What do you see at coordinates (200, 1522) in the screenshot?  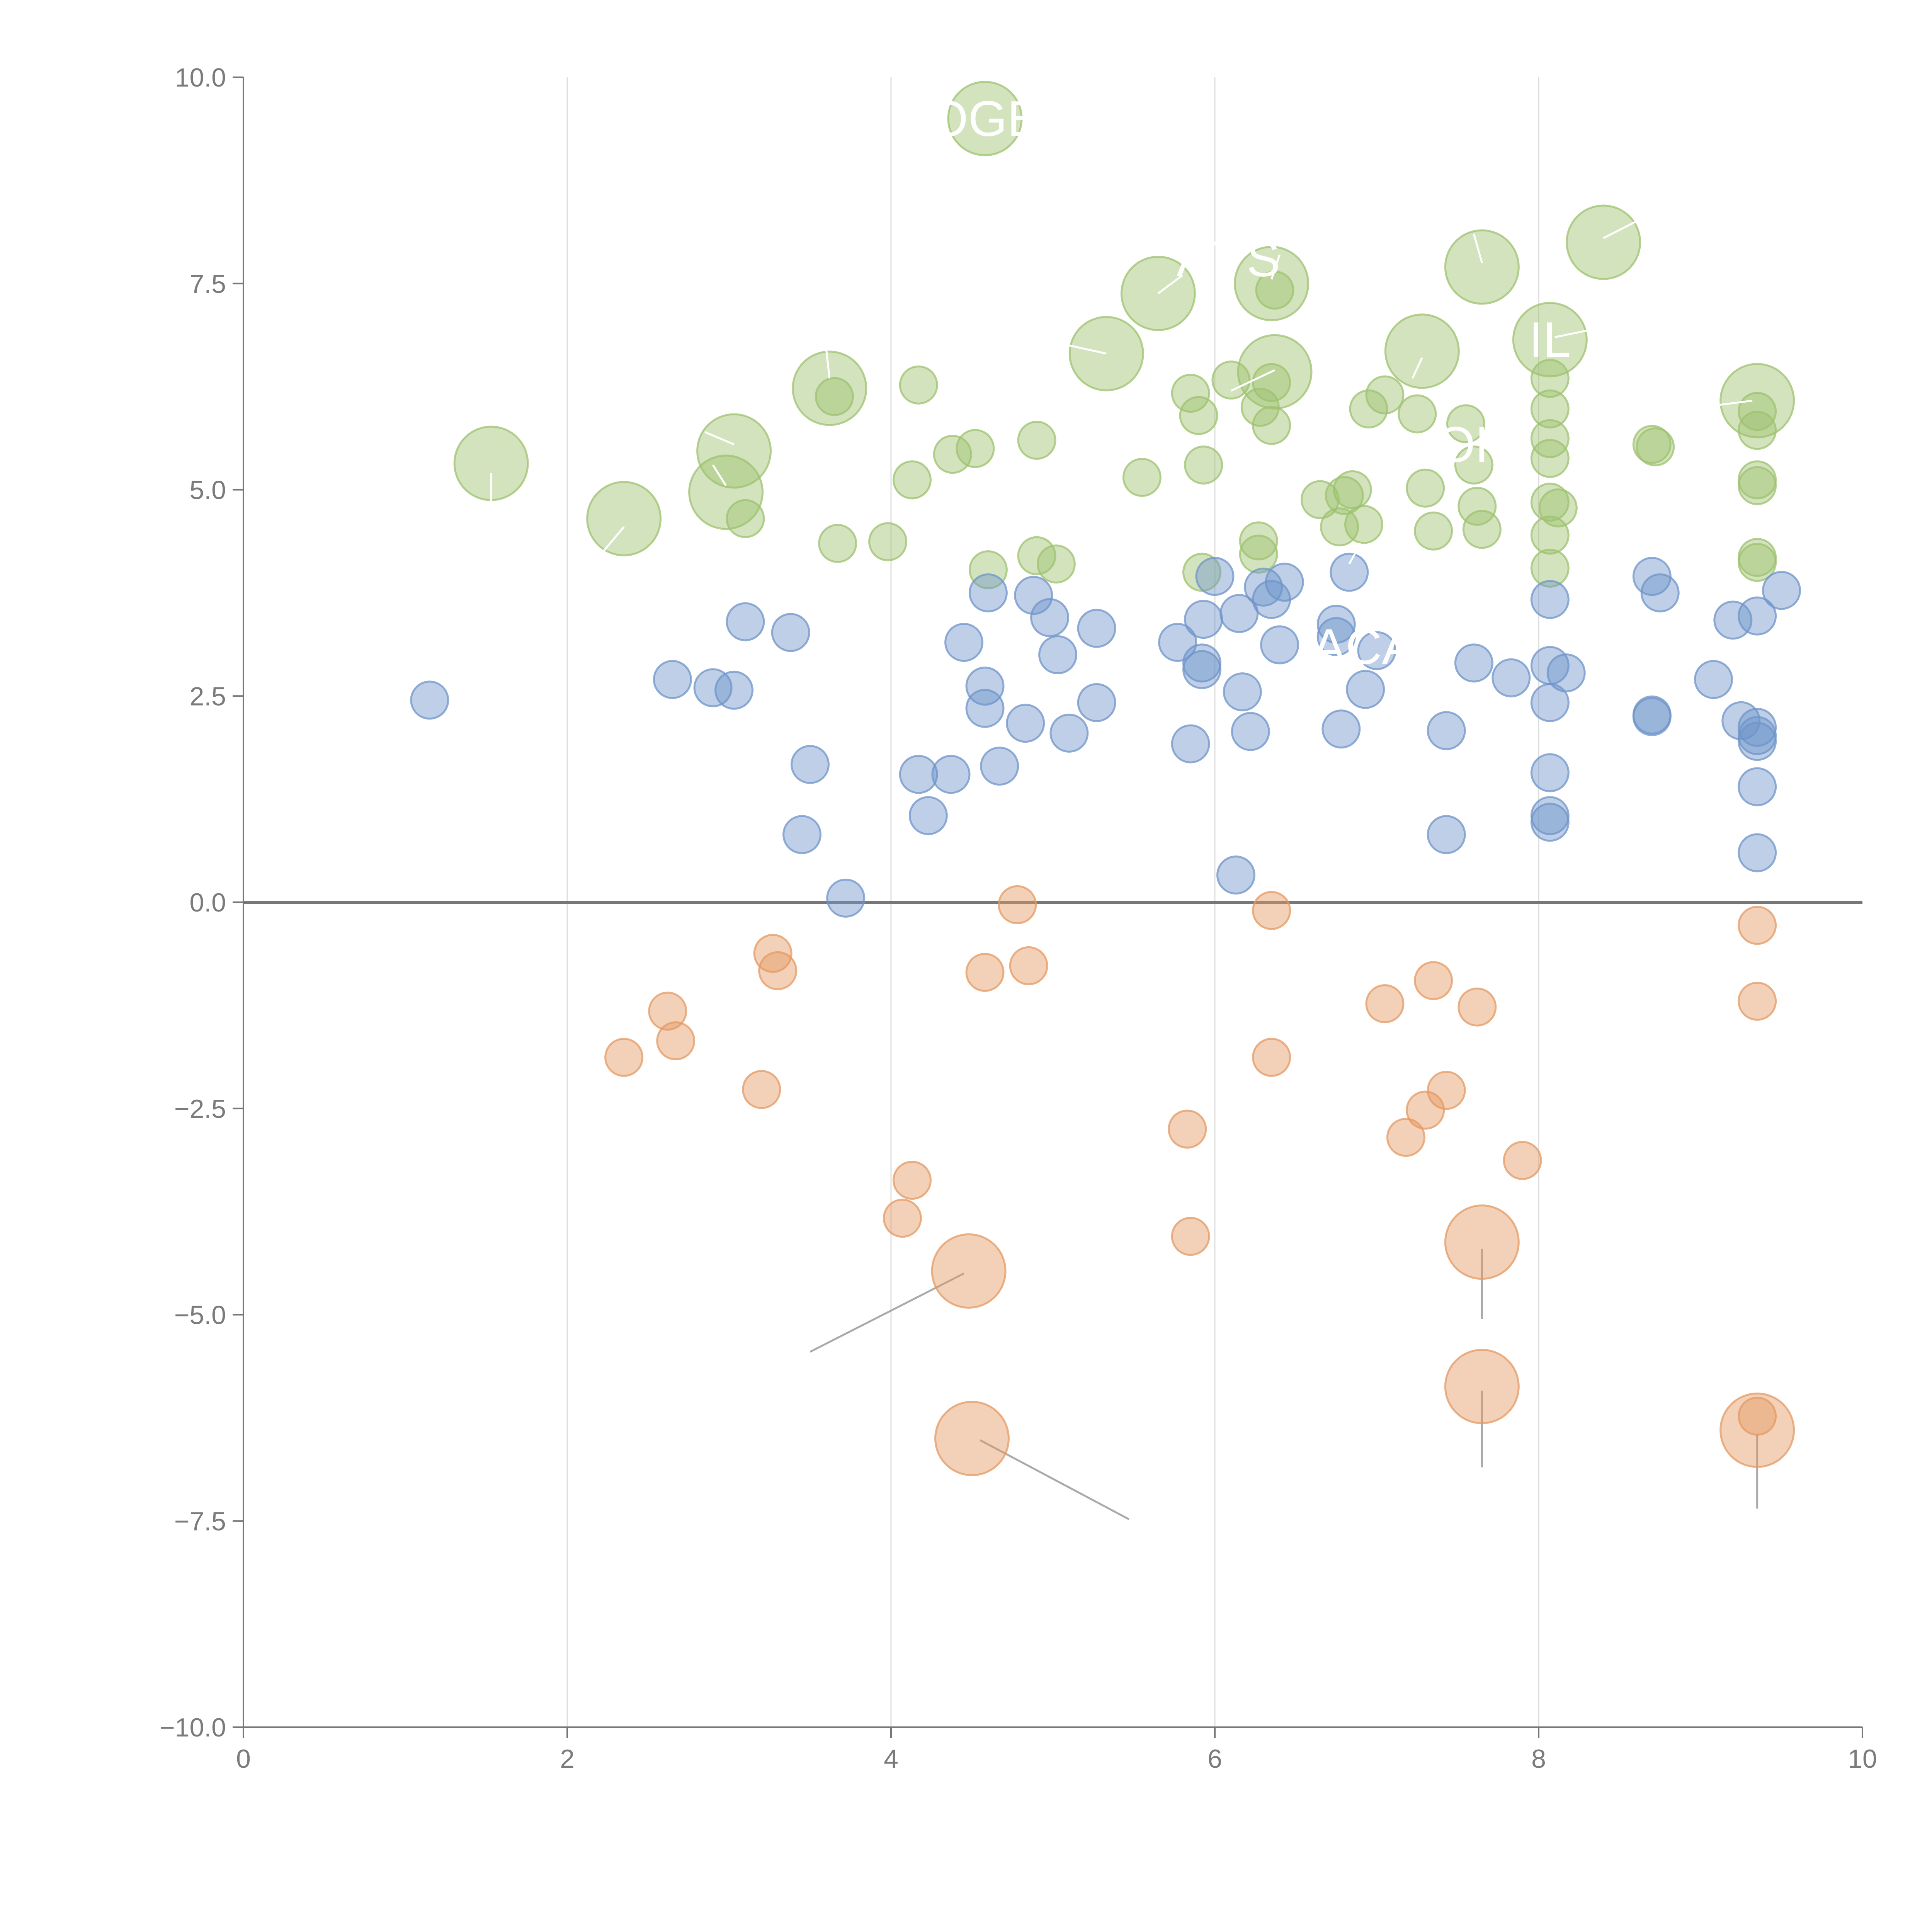 I see `y-tick-label: −7.5` at bounding box center [200, 1522].